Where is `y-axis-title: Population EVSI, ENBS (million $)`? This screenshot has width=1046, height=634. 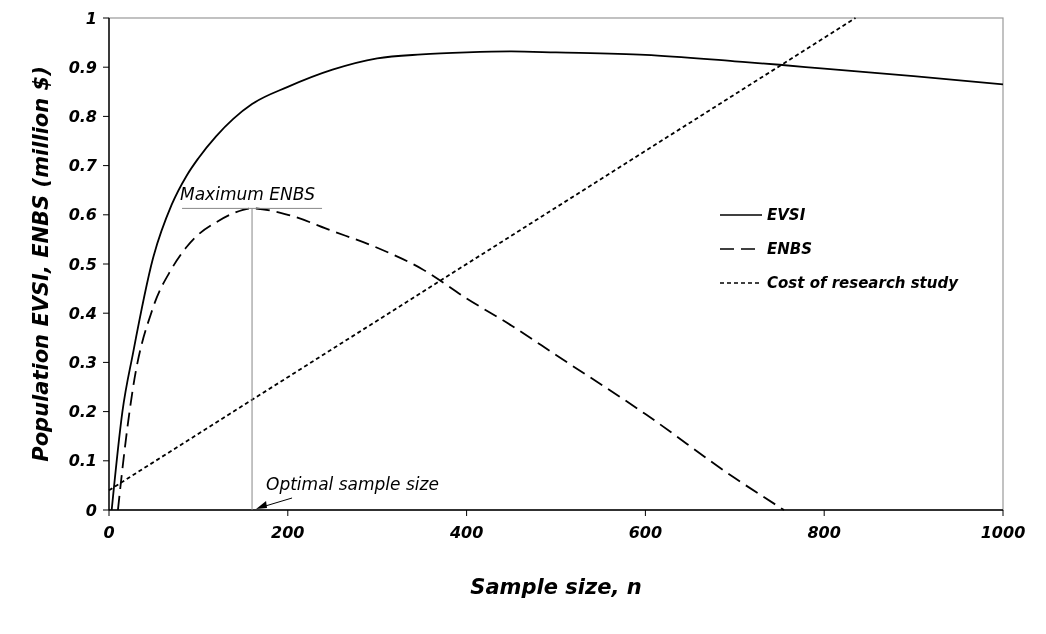 y-axis-title: Population EVSI, ENBS (million $) is located at coordinates (41, 264).